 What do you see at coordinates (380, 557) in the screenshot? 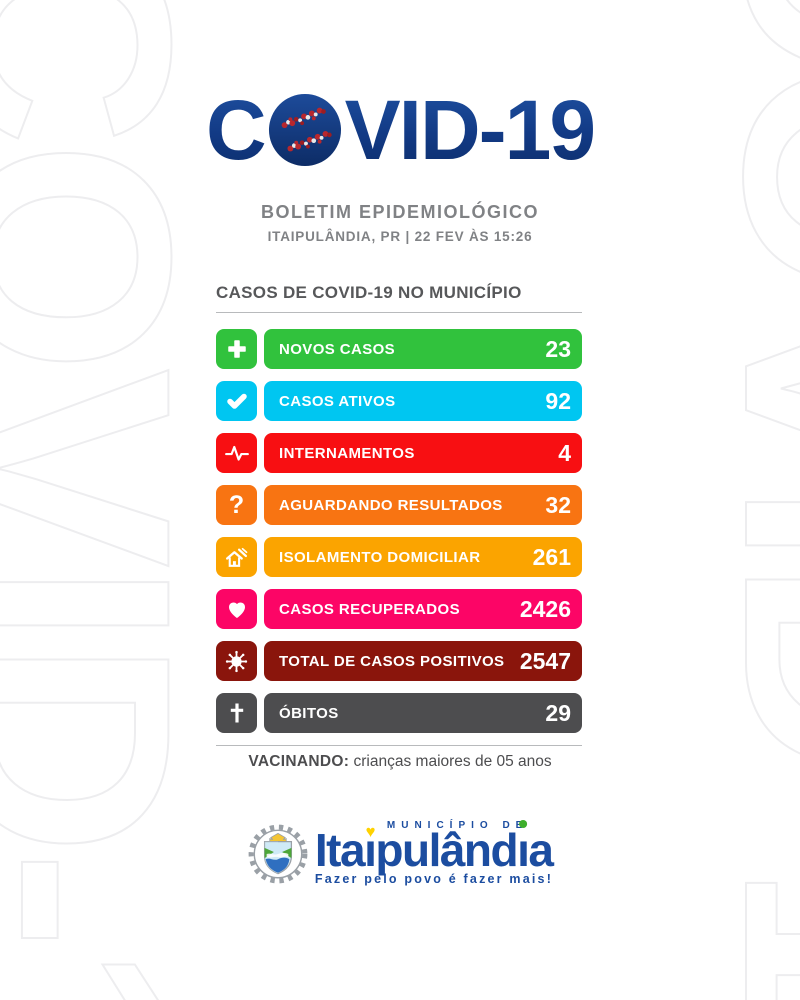
I see `stat-label: ISOLAMENTO DOMICILIAR` at bounding box center [380, 557].